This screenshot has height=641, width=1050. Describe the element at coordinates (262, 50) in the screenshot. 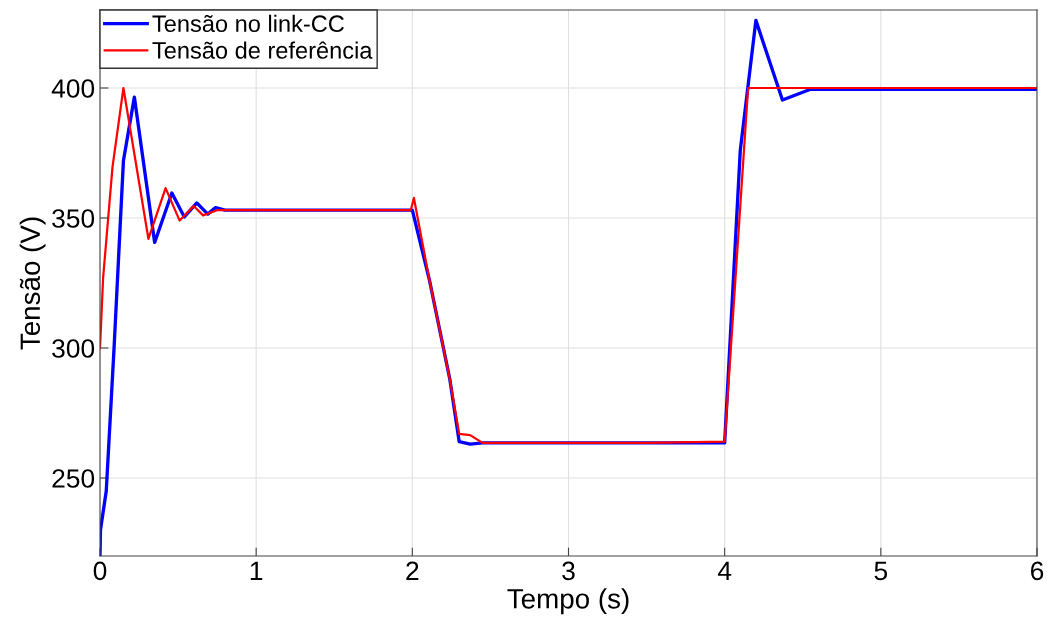

I see `legend-label: Tensão de referência` at that location.